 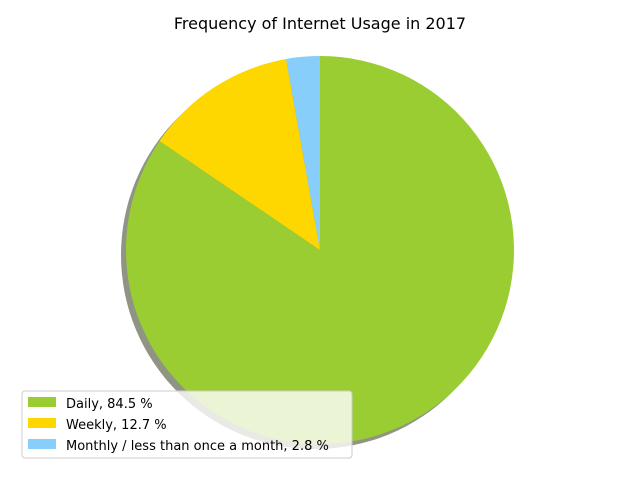 I want to click on legend-frame, so click(x=187, y=424).